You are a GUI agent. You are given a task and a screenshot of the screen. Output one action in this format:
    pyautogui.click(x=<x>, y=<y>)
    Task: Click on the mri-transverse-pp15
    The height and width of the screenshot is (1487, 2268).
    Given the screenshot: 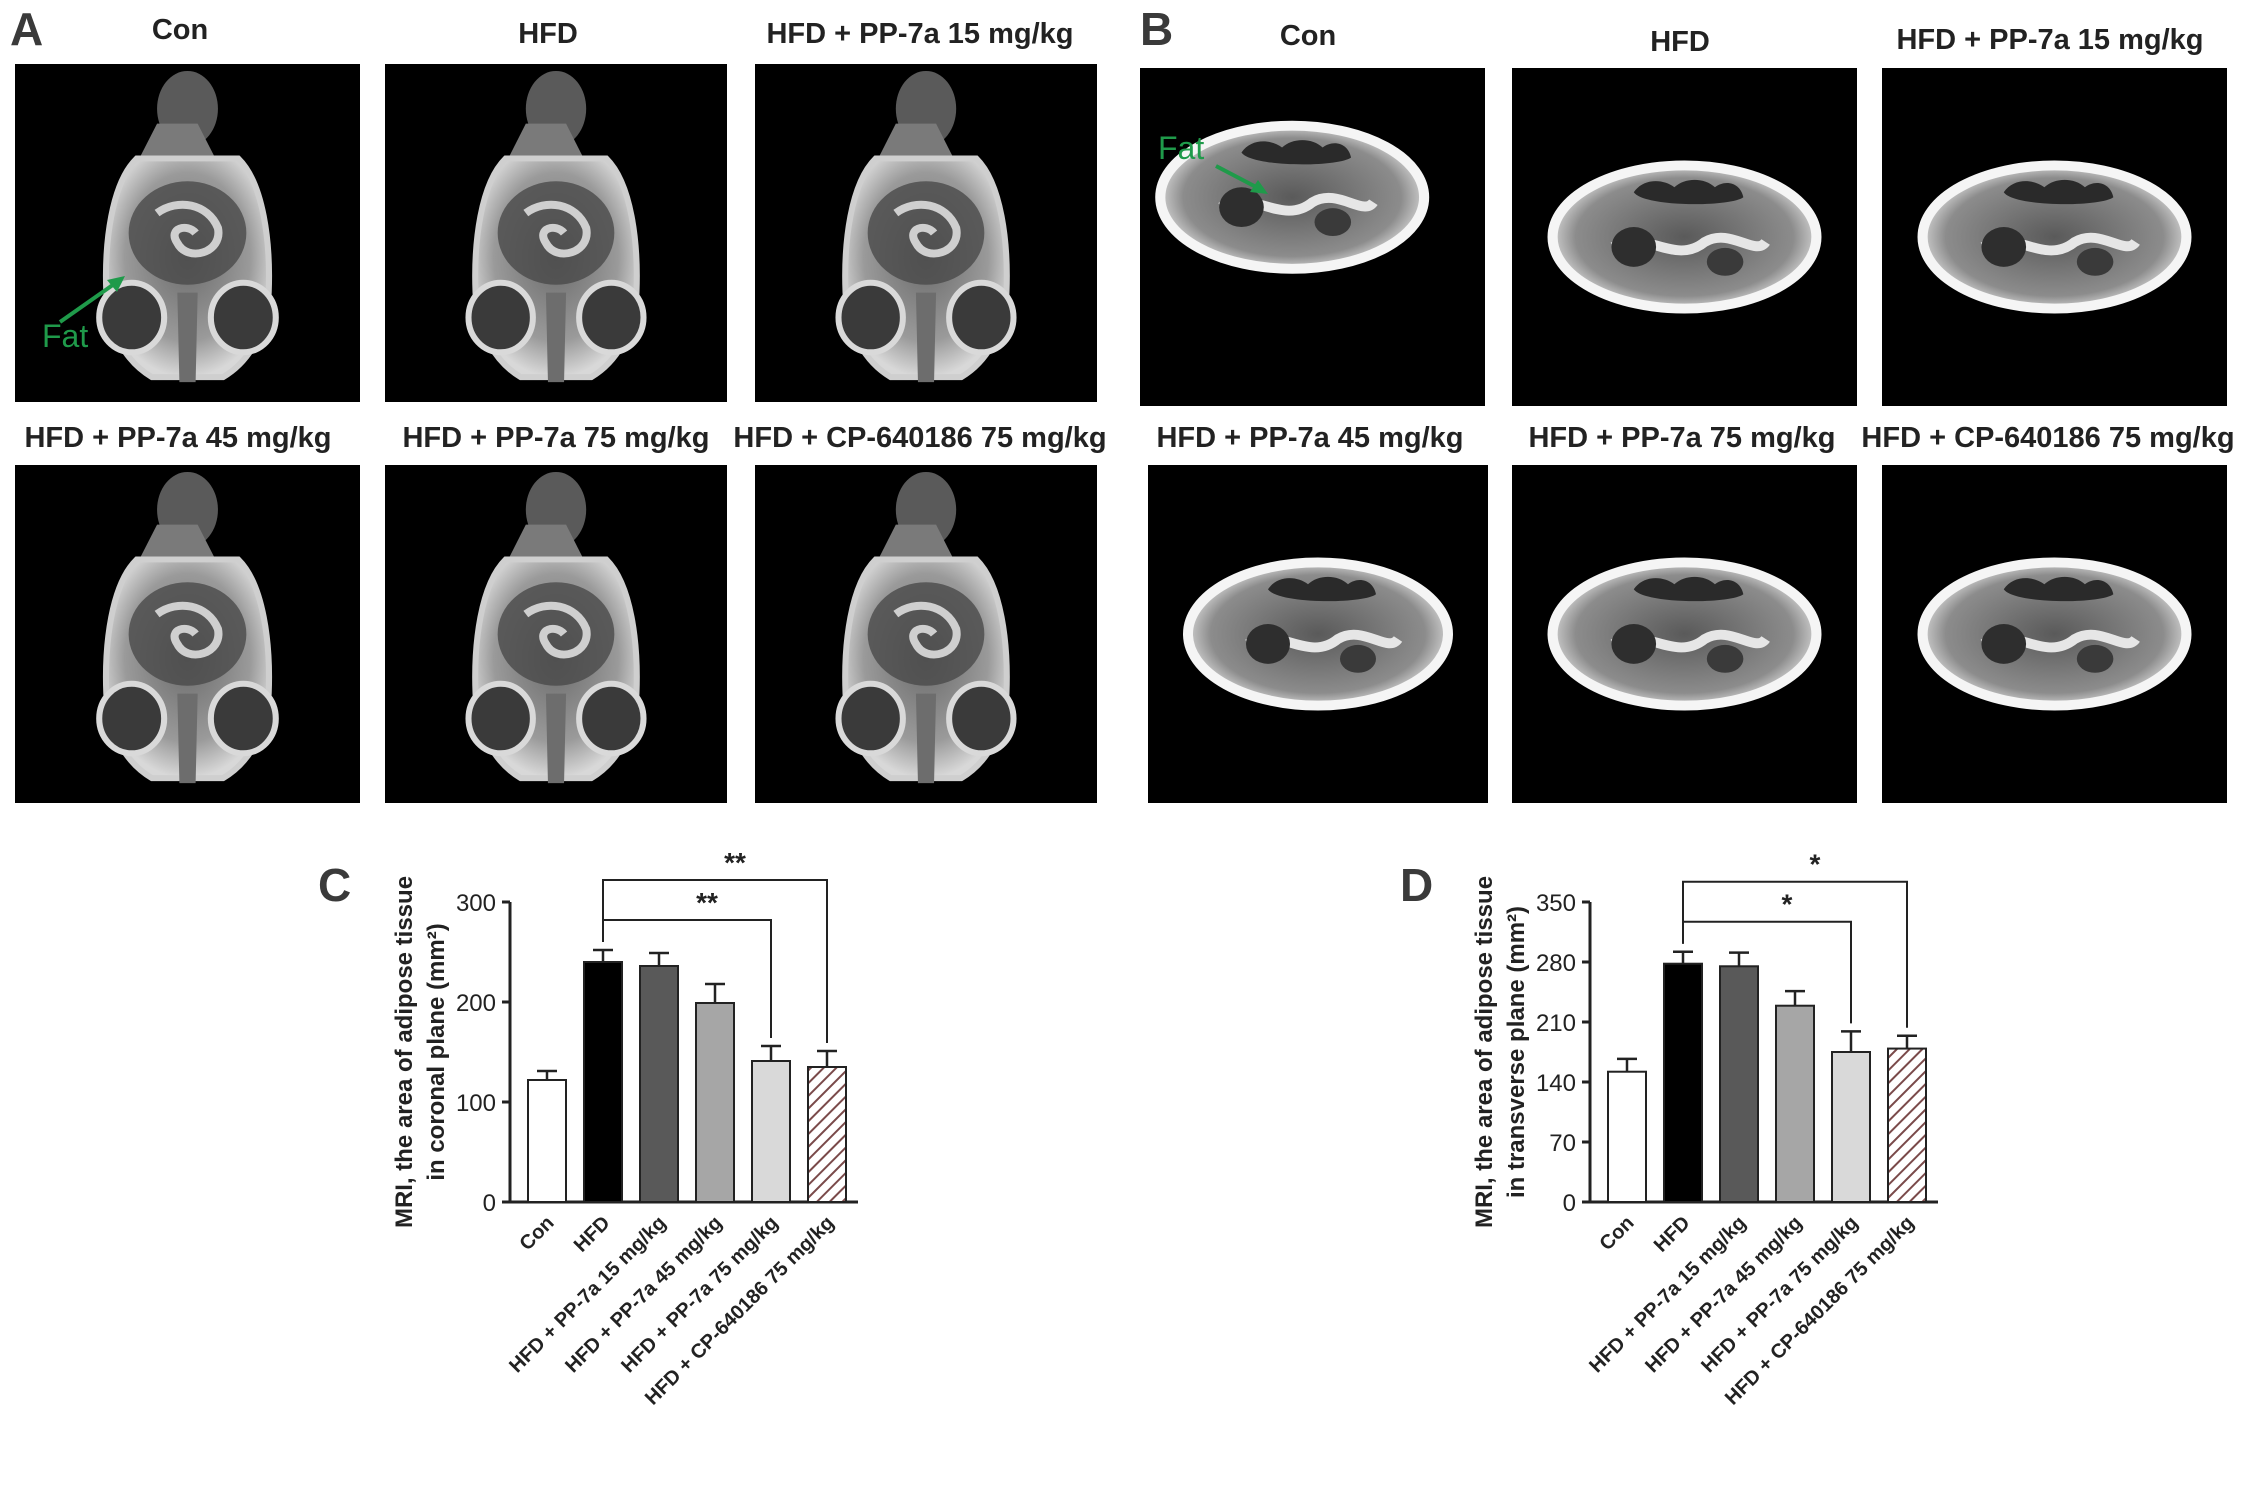 What is the action you would take?
    pyautogui.click(x=2054, y=237)
    